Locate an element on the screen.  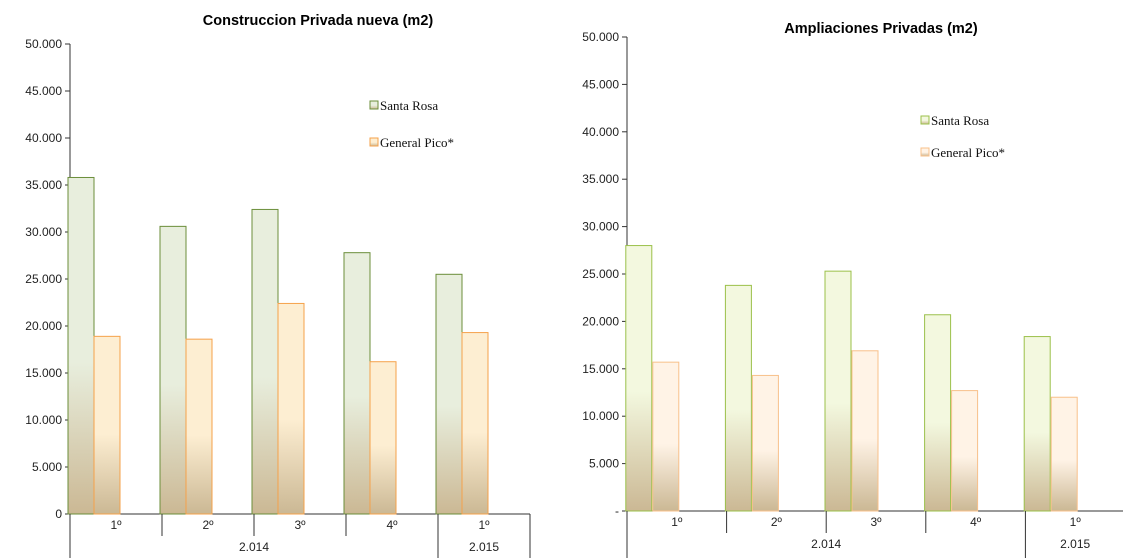
x-group-label: 2.015 is located at coordinates (484, 547).